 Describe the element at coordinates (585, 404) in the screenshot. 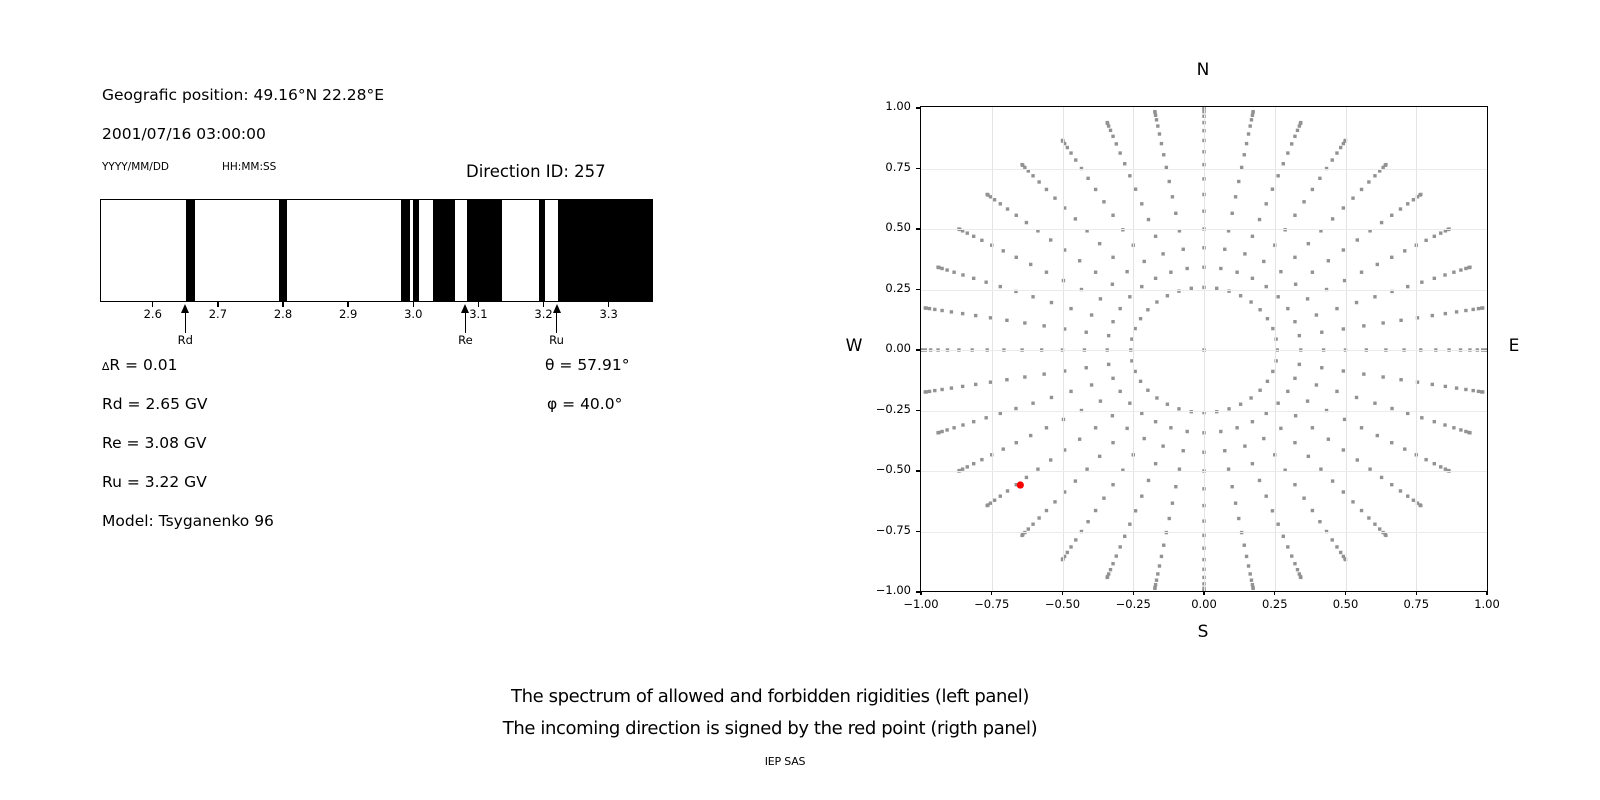

I see `phi-label: φ = 40.0°` at that location.